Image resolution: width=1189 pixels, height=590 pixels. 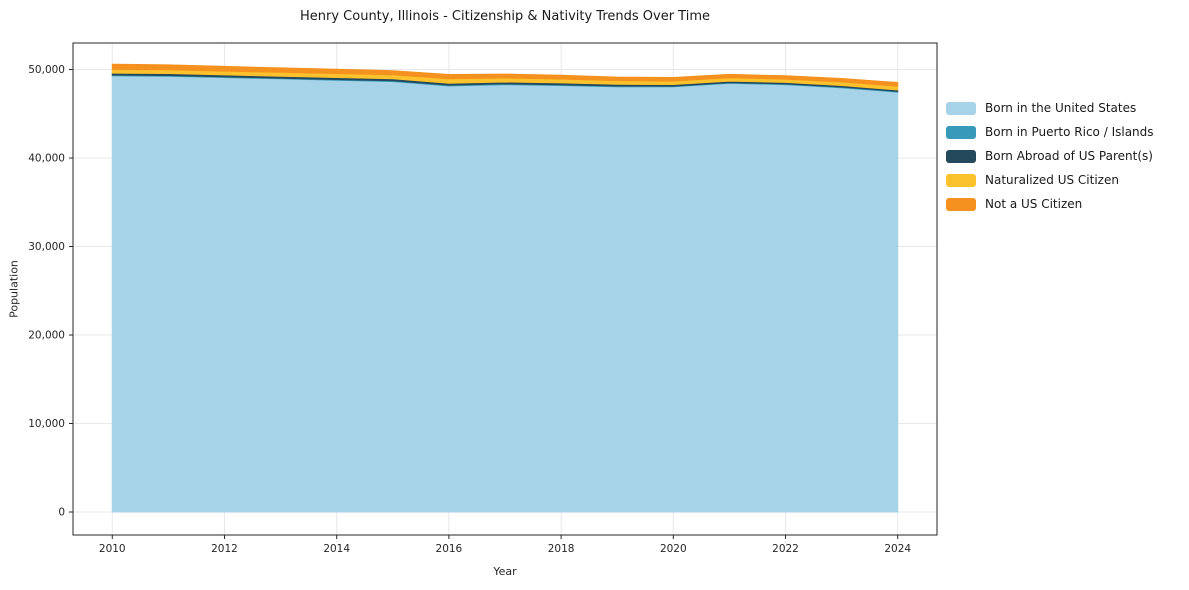 What do you see at coordinates (224, 549) in the screenshot?
I see `x-tick-label: 2012` at bounding box center [224, 549].